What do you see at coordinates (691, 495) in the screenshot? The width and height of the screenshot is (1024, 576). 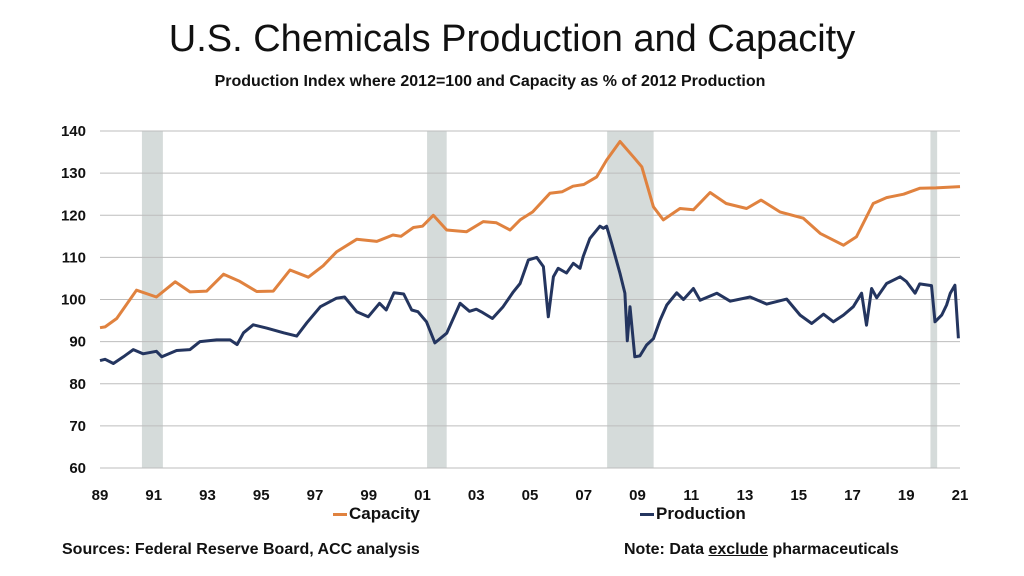 I see `x-tick-label: 11` at bounding box center [691, 495].